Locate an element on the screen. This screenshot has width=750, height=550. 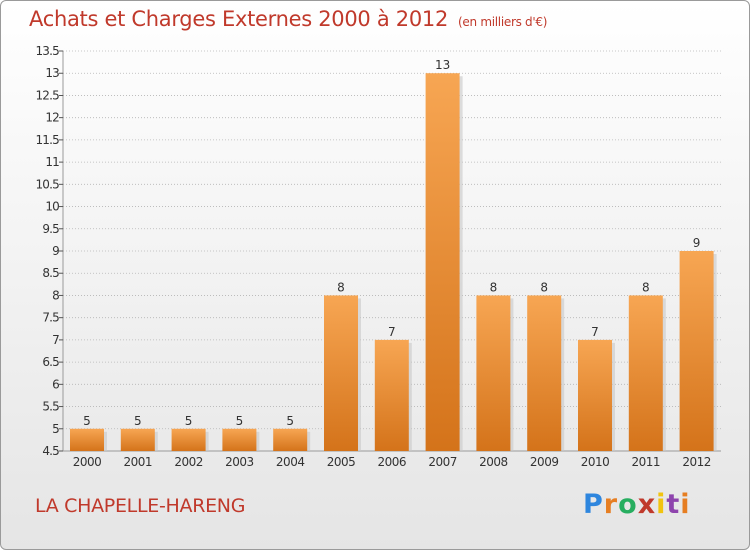
data-label-2001: 5 is located at coordinates (138, 421).